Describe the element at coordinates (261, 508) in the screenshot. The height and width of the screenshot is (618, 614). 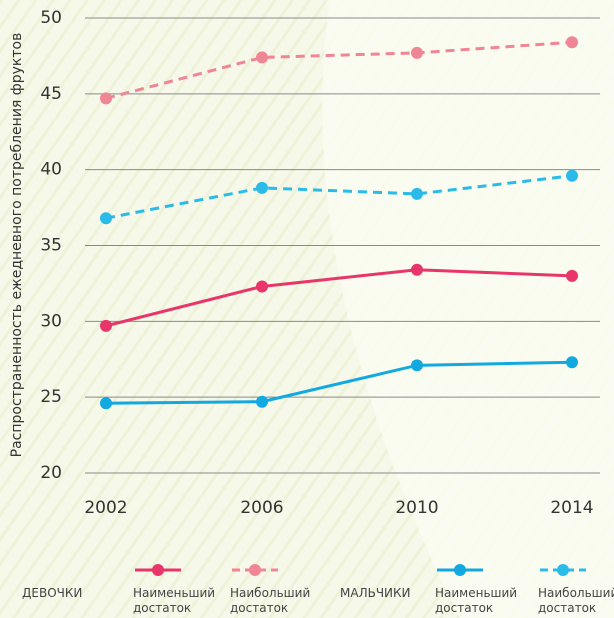
I see `x-tick-label: 2006` at that location.